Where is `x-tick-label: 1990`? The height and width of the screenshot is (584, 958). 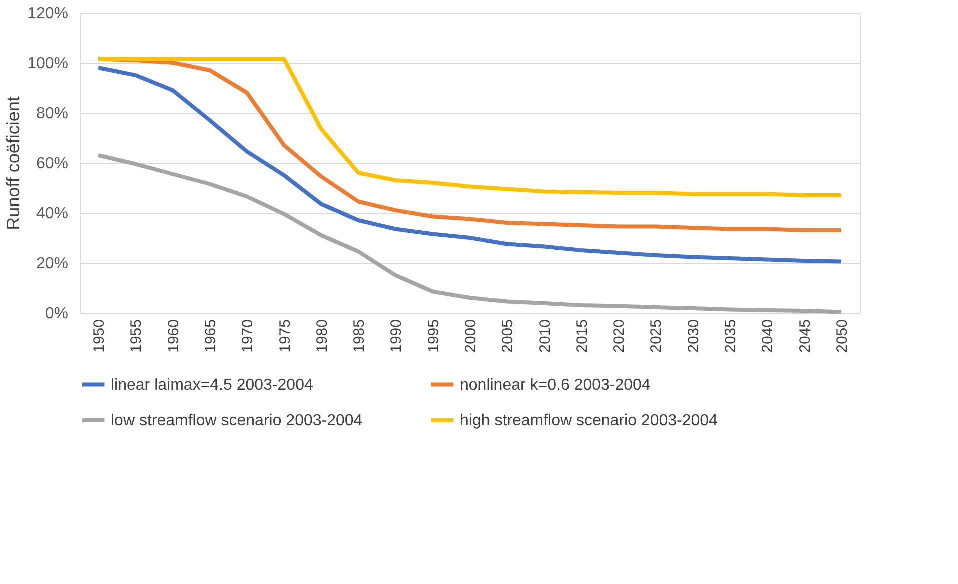
x-tick-label: 1990 is located at coordinates (397, 336).